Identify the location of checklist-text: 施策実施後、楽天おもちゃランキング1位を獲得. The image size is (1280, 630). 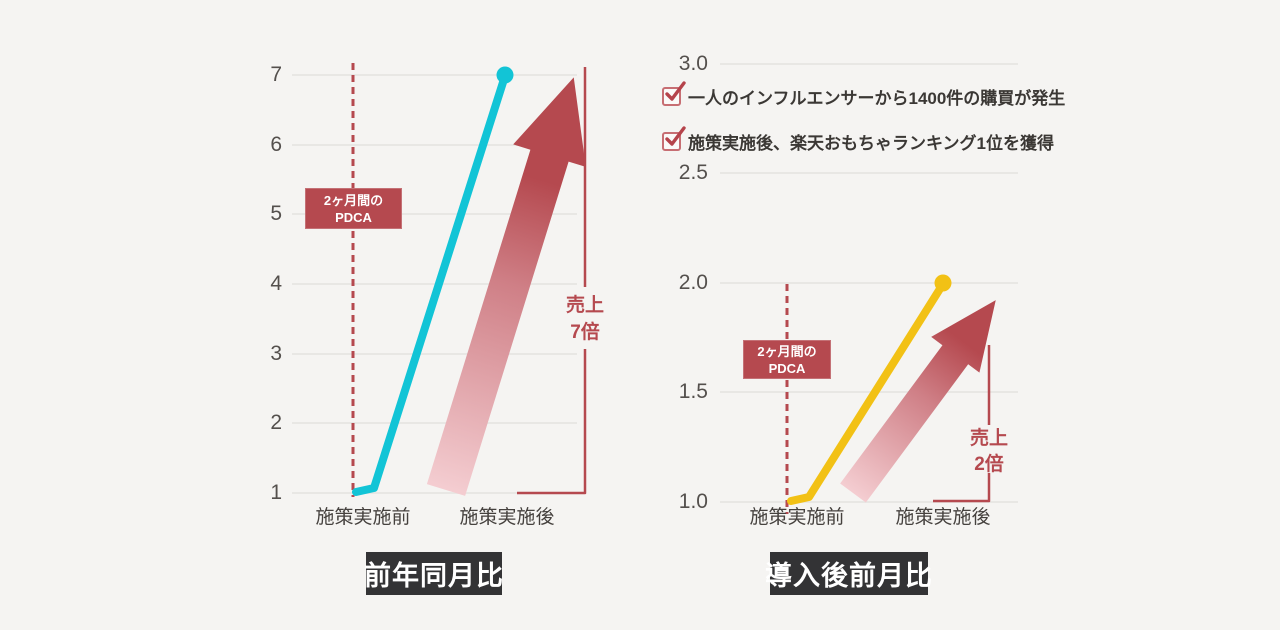
(871, 143).